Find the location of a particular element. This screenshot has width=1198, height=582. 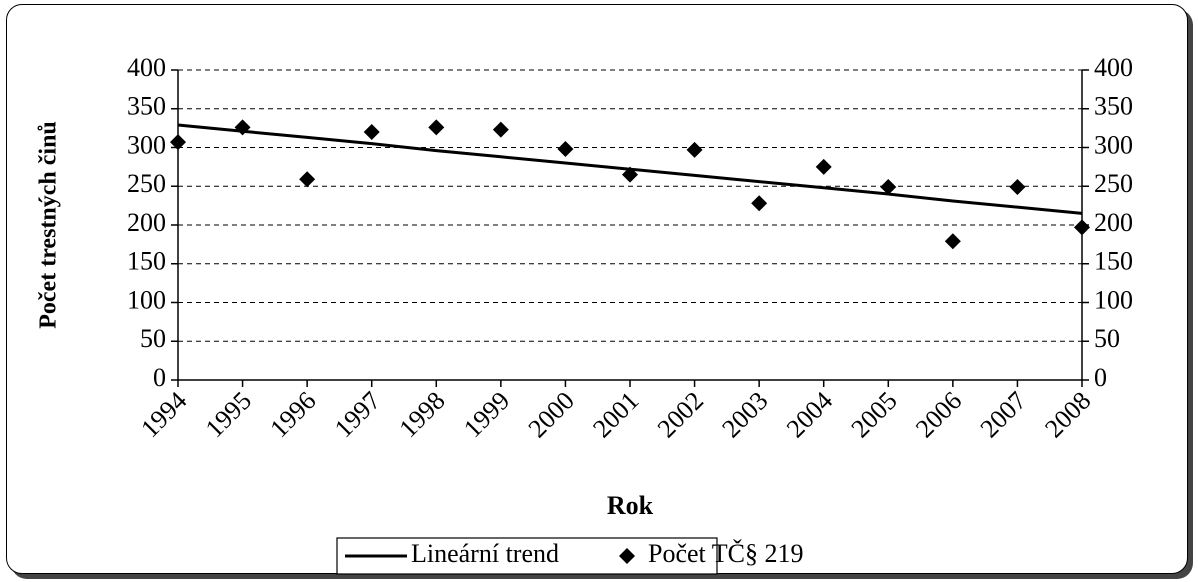

y-tick-label: 0 is located at coordinates (159, 377).